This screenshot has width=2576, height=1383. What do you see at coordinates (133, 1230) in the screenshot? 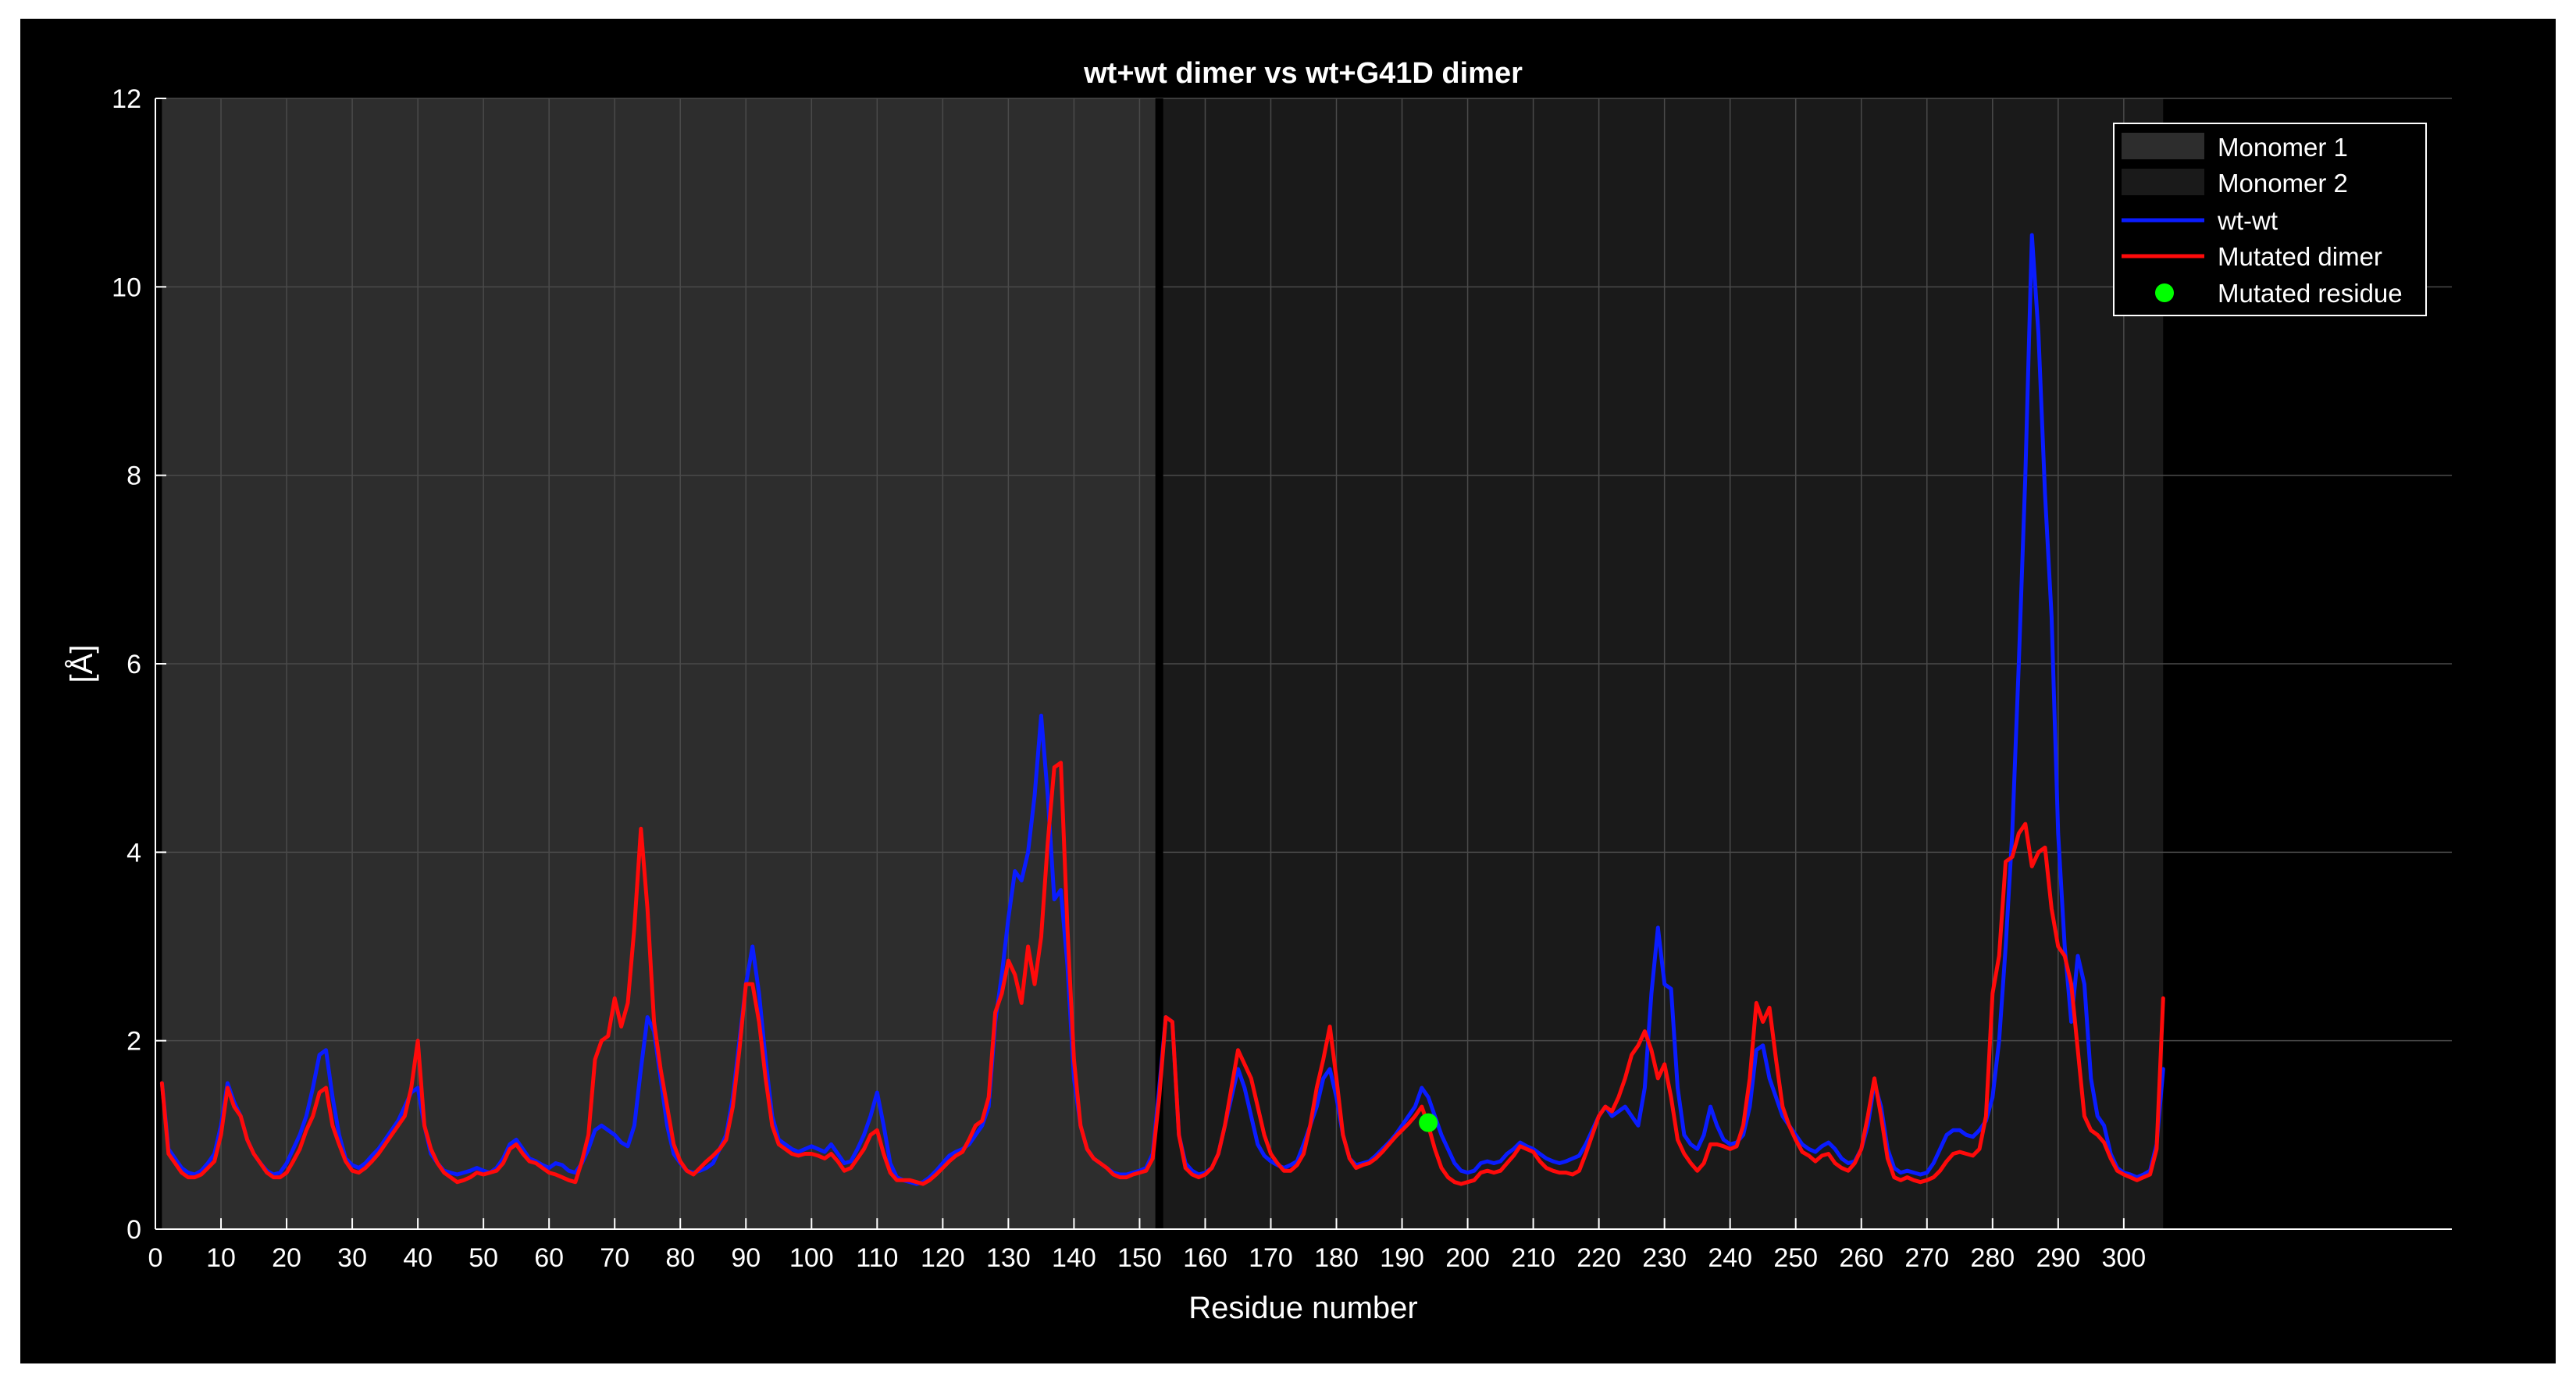
I see `y-tick-label: 0` at bounding box center [133, 1230].